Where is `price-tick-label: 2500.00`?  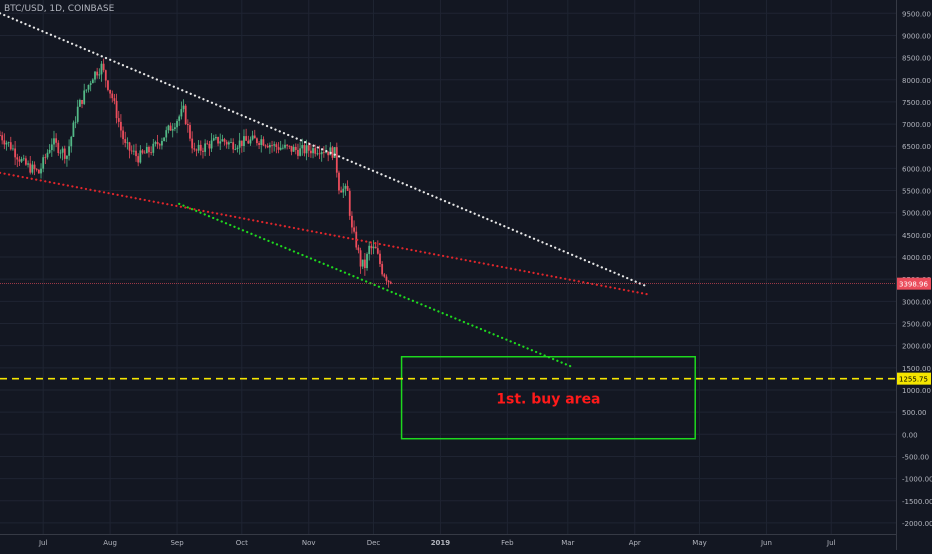 price-tick-label: 2500.00 is located at coordinates (916, 325).